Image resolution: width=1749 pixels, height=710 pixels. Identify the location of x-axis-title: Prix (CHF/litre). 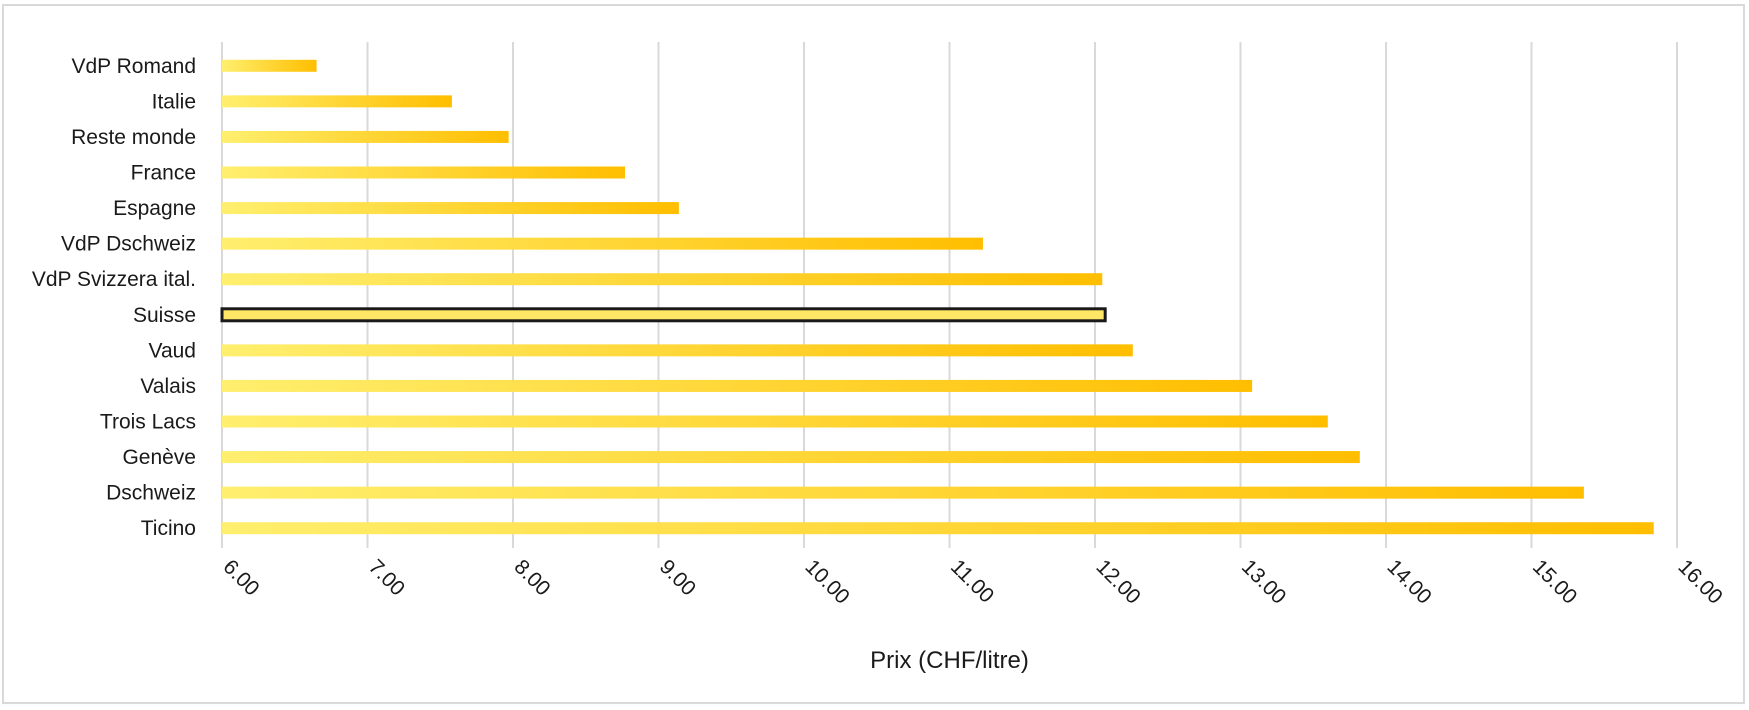
(949, 660).